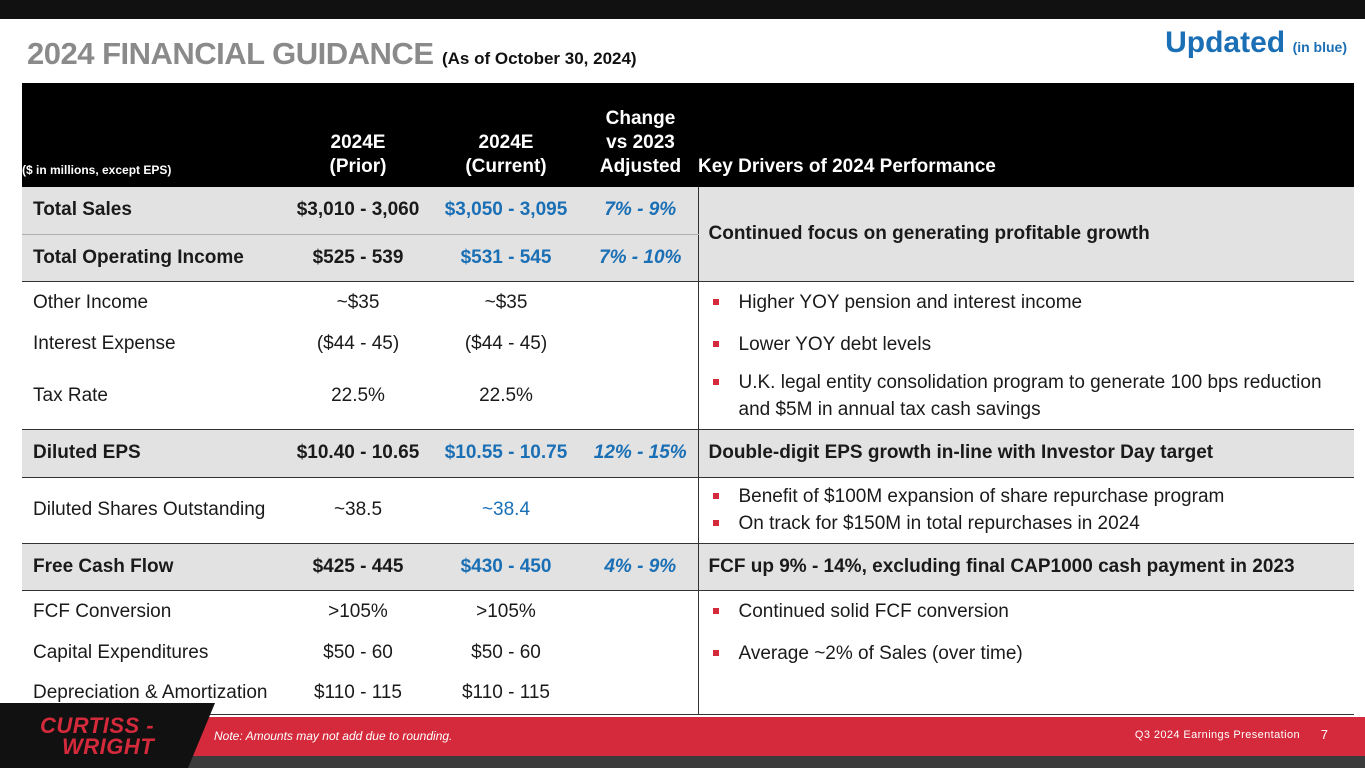 The width and height of the screenshot is (1365, 768). I want to click on change-value: 12% - 15%, so click(640, 453).